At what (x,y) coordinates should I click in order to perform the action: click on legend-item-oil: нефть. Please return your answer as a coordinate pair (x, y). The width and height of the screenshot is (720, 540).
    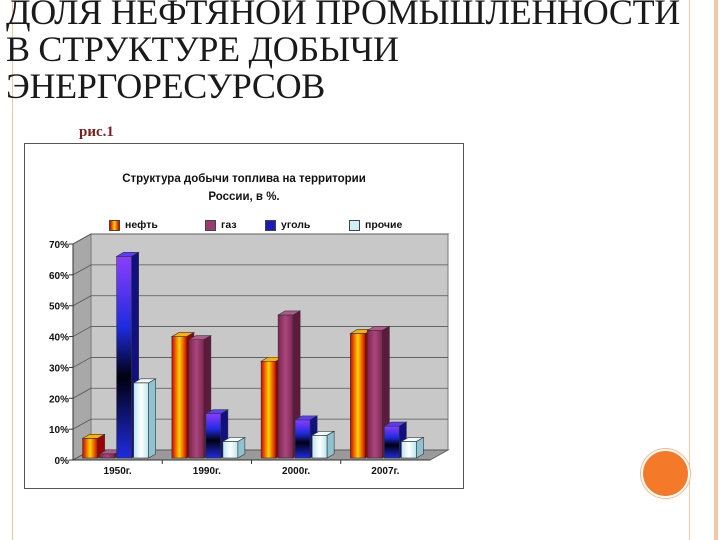
    Looking at the image, I should click on (133, 225).